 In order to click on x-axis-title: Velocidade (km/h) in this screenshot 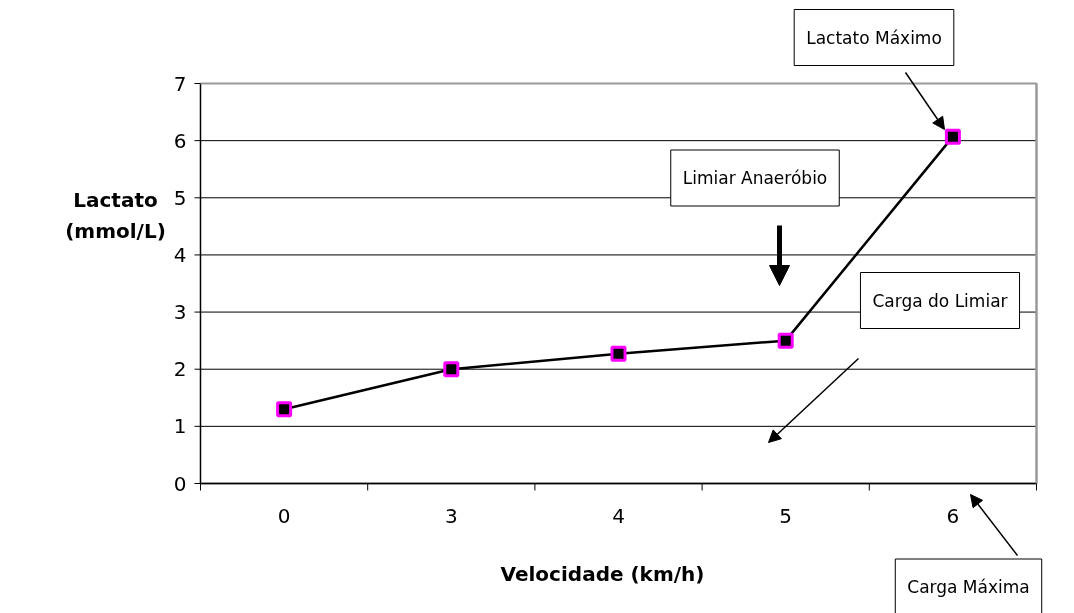, I will do `click(602, 573)`.